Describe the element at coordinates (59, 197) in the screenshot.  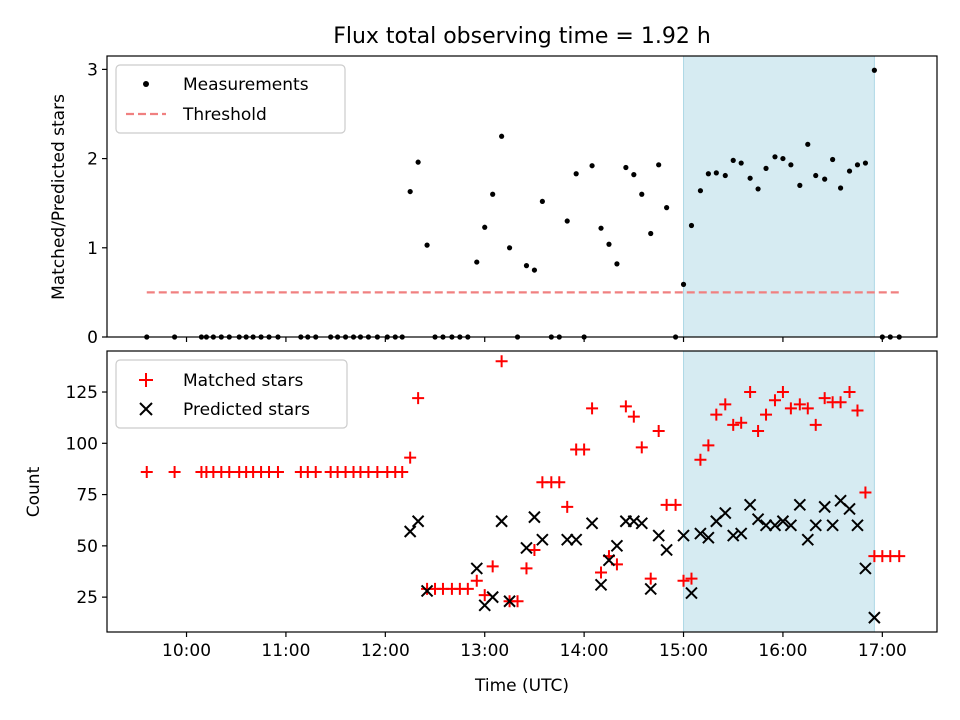
I see `top-y-axis-label: Matched/Predicted stars` at that location.